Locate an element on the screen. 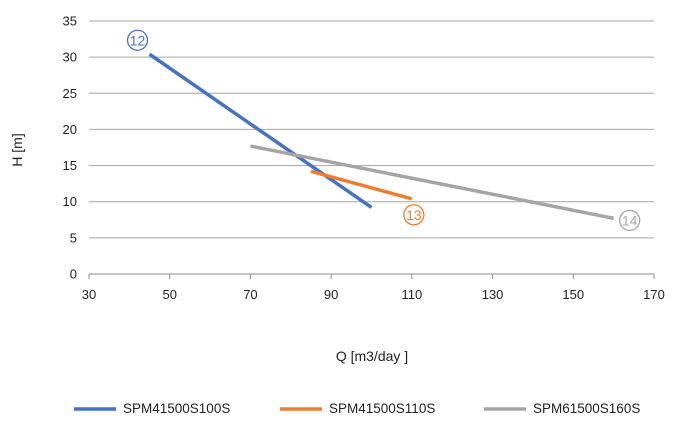 The height and width of the screenshot is (426, 681). y-axis: 0 5 10 15 20 25 30 35 is located at coordinates (70, 148).